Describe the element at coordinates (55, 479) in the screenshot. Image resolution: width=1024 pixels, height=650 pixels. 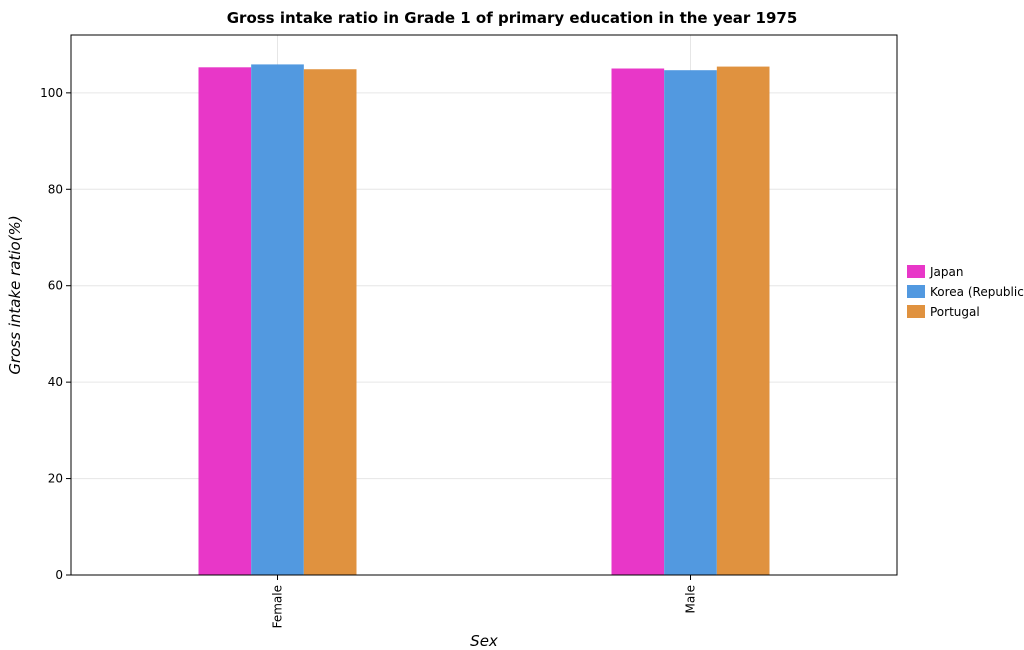
I see `y-tick-label: 20` at that location.